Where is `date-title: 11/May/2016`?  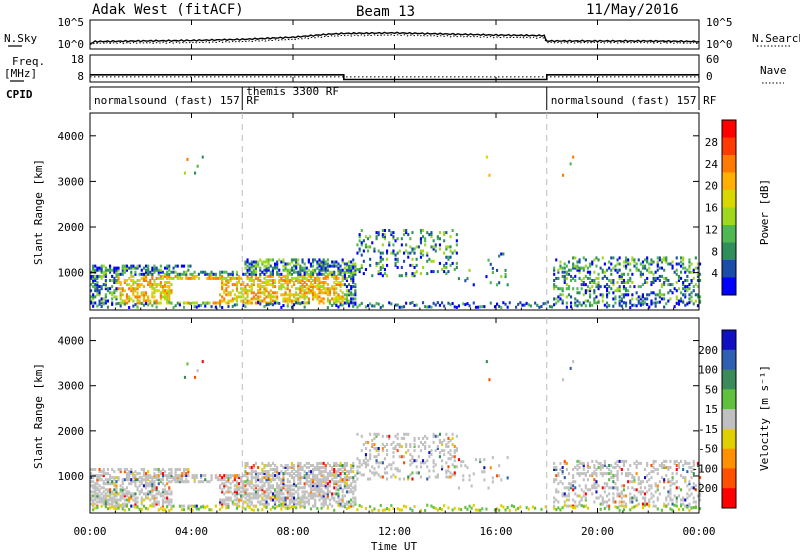
date-title: 11/May/2016 is located at coordinates (632, 10).